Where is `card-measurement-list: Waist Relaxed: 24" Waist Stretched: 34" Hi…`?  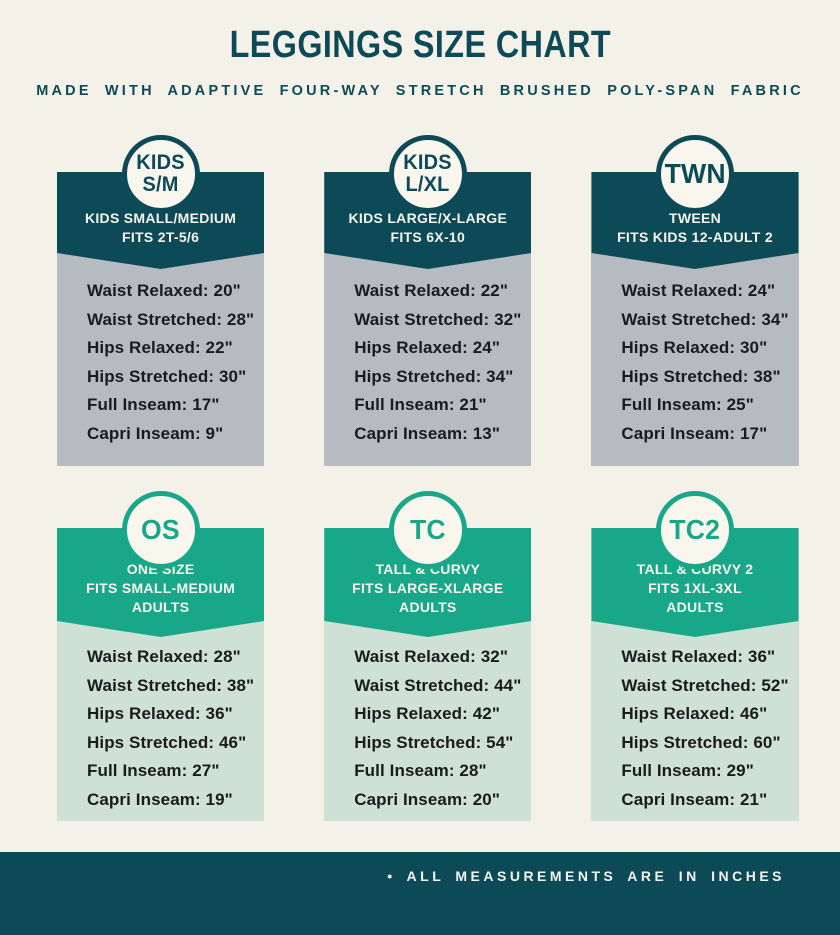 card-measurement-list: Waist Relaxed: 24" Waist Stretched: 34" Hi… is located at coordinates (695, 359).